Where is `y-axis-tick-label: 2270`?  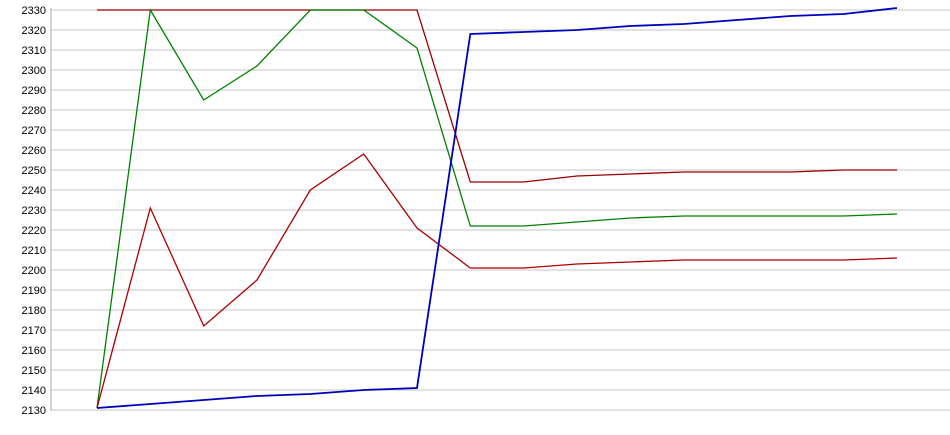
y-axis-tick-label: 2270 is located at coordinates (34, 131).